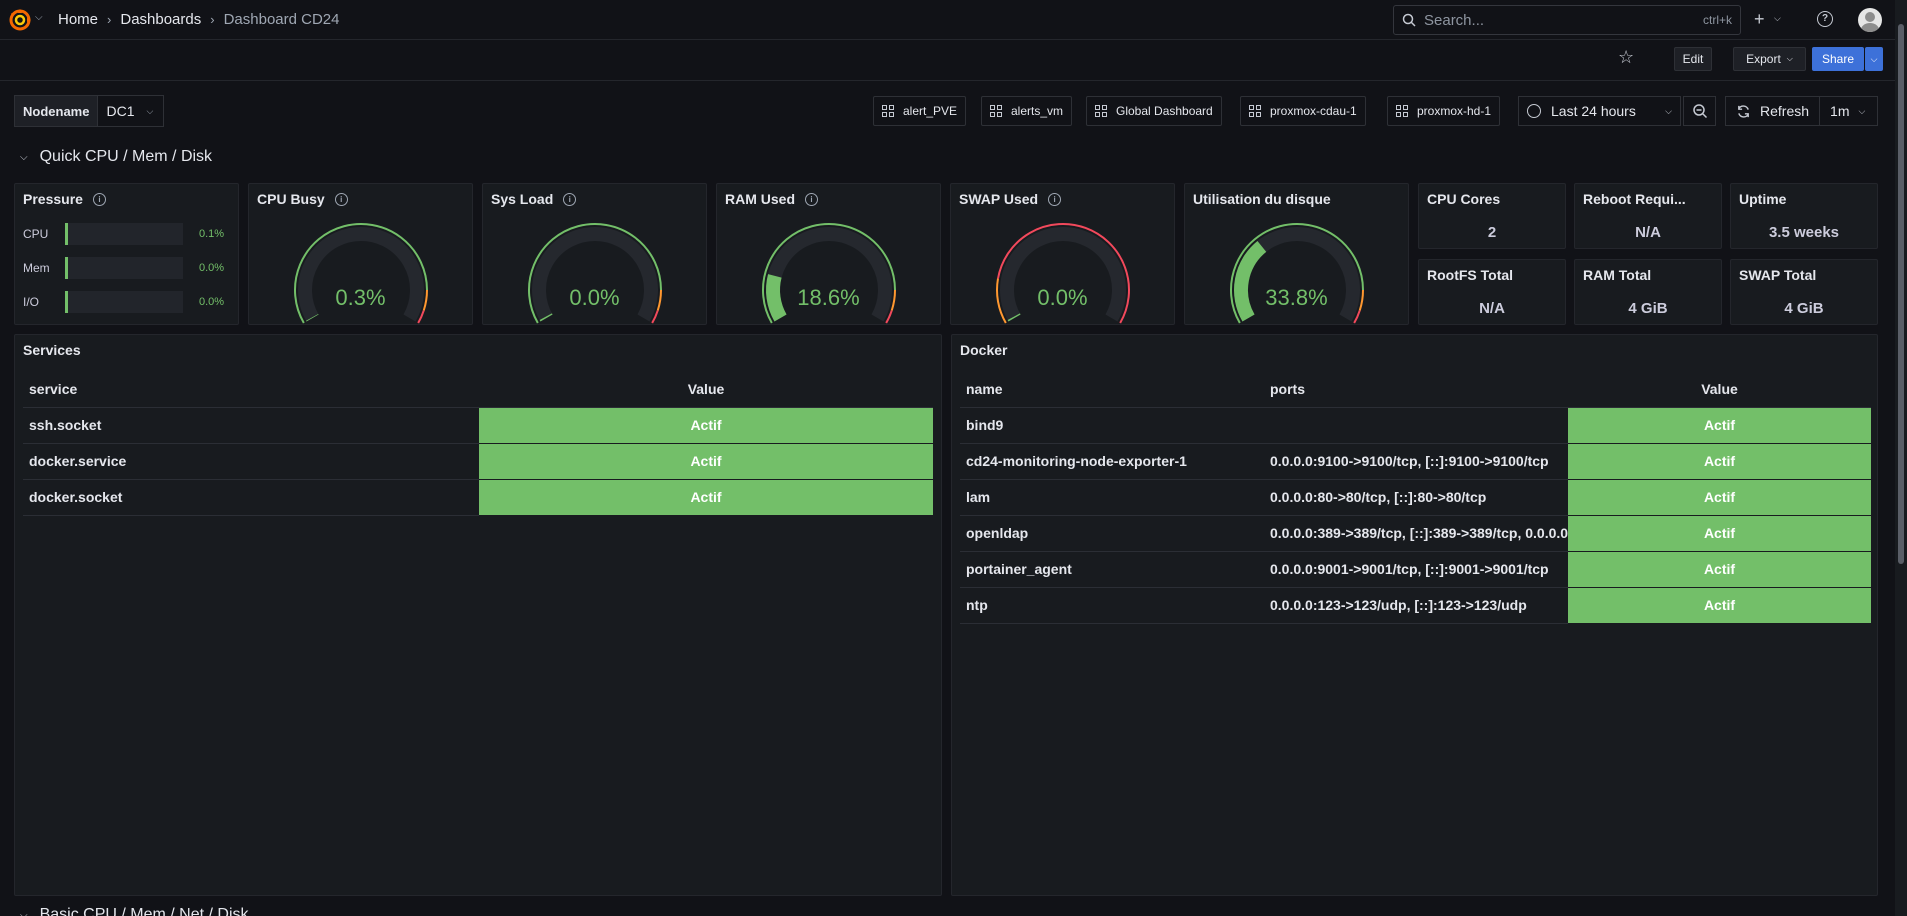  I want to click on scrollbar-thumb, so click(1901, 294).